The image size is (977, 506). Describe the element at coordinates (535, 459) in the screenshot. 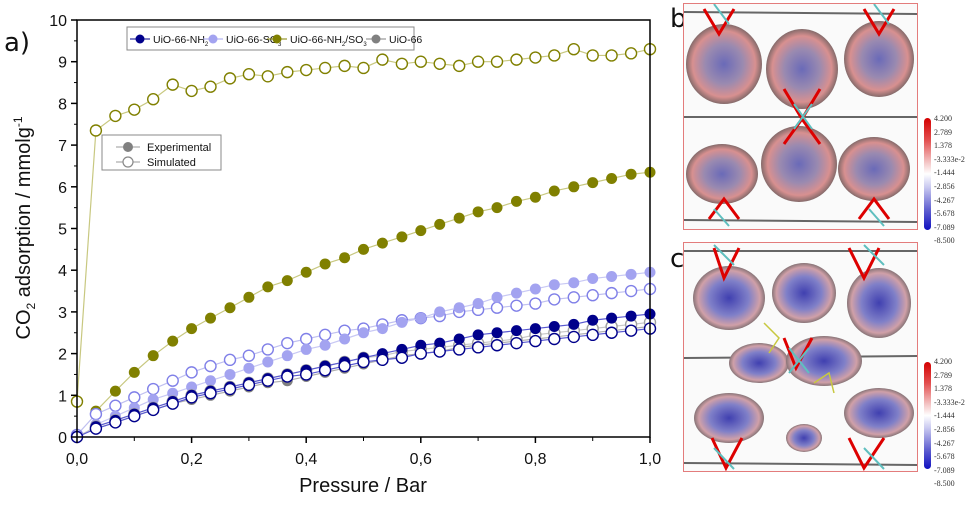

I see `x-tick-label: 0,8` at that location.